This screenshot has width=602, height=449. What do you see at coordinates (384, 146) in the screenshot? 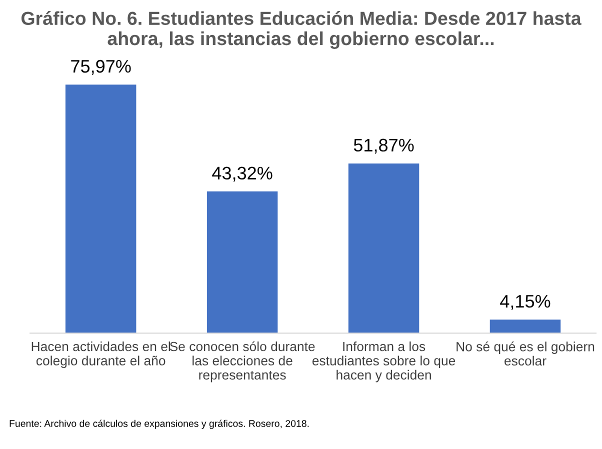
I see `data-label: 51,87%` at bounding box center [384, 146].